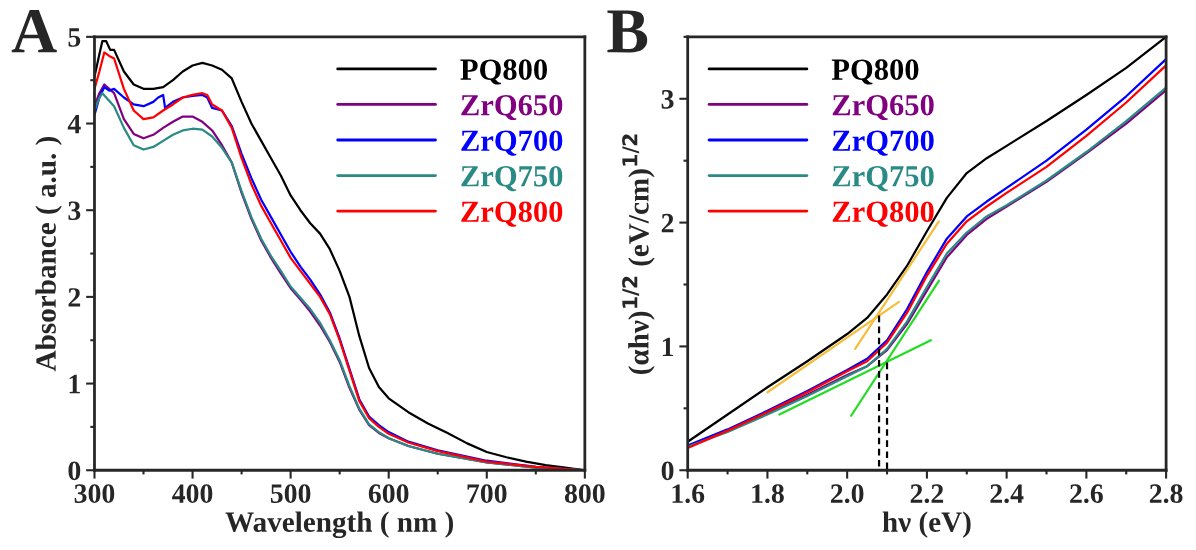 The width and height of the screenshot is (1196, 550). Describe the element at coordinates (927, 494) in the screenshot. I see `x-tick-label: 2.2` at that location.